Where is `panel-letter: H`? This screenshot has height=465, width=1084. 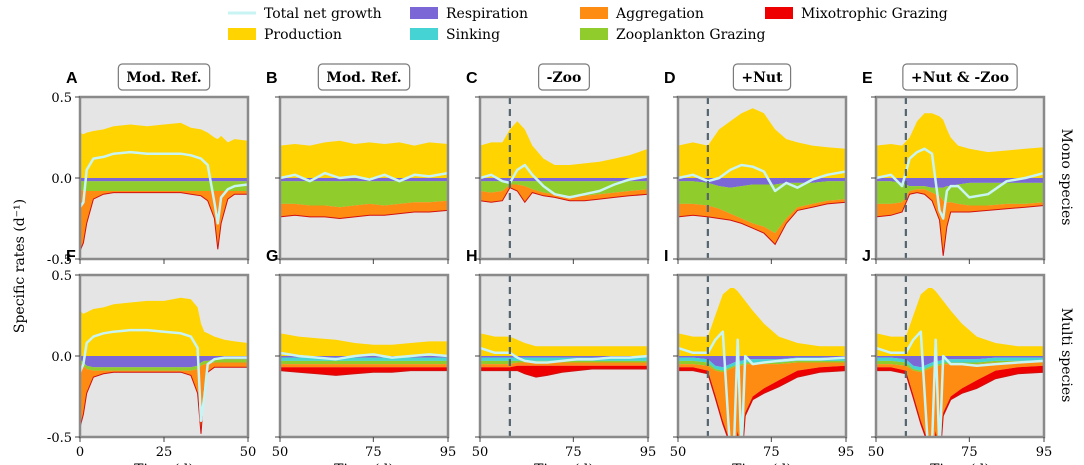
panel-letter: H is located at coordinates (472, 256).